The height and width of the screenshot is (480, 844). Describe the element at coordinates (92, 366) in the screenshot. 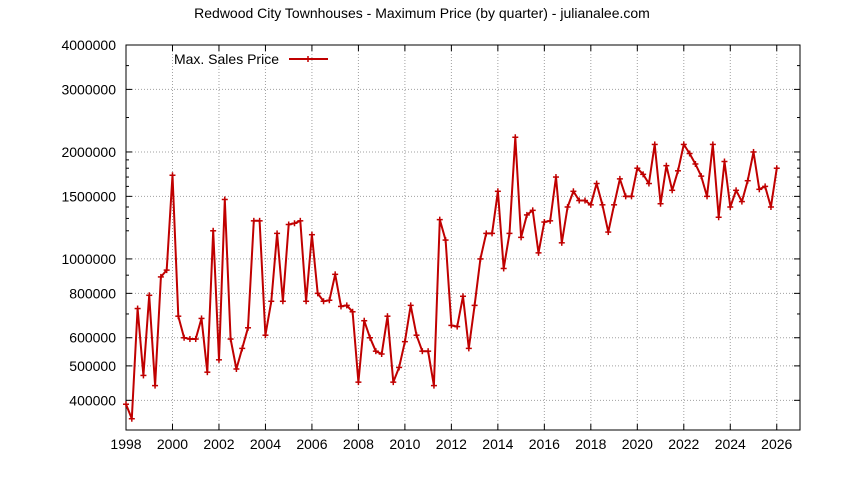

I see `y-tick-label: 500000` at that location.